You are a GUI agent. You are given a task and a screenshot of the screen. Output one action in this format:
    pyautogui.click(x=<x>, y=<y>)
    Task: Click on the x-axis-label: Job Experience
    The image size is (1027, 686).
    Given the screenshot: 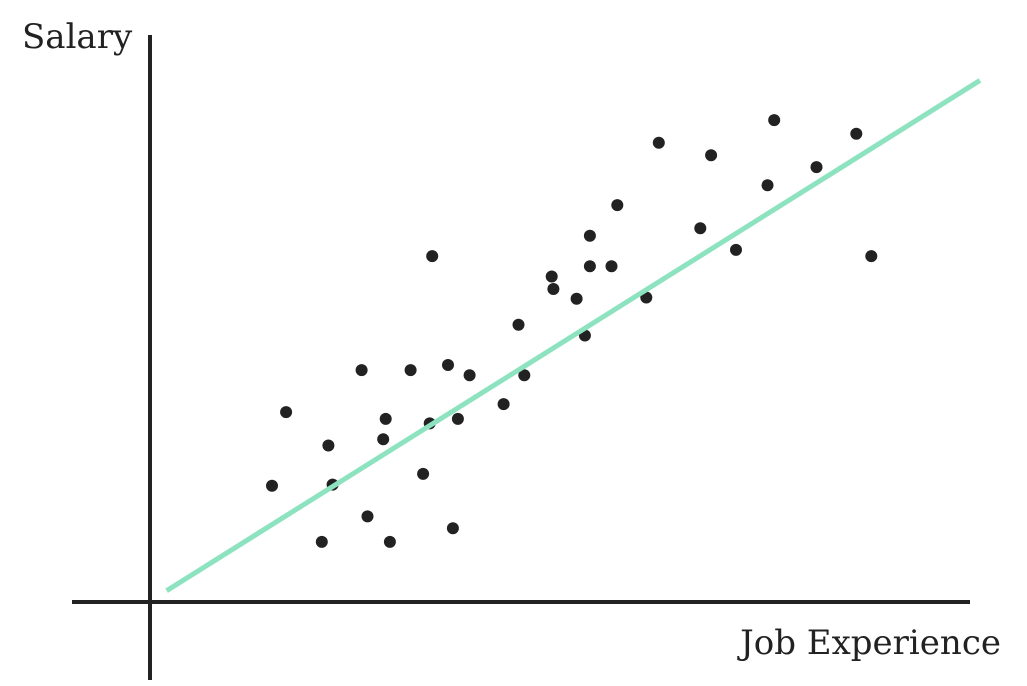 What is the action you would take?
    pyautogui.click(x=869, y=643)
    